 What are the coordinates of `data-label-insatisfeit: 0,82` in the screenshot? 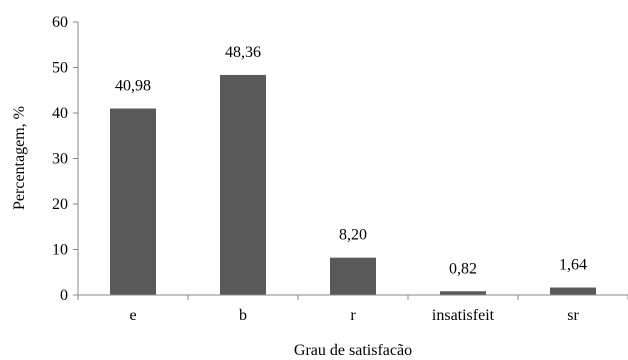 It's located at (463, 268).